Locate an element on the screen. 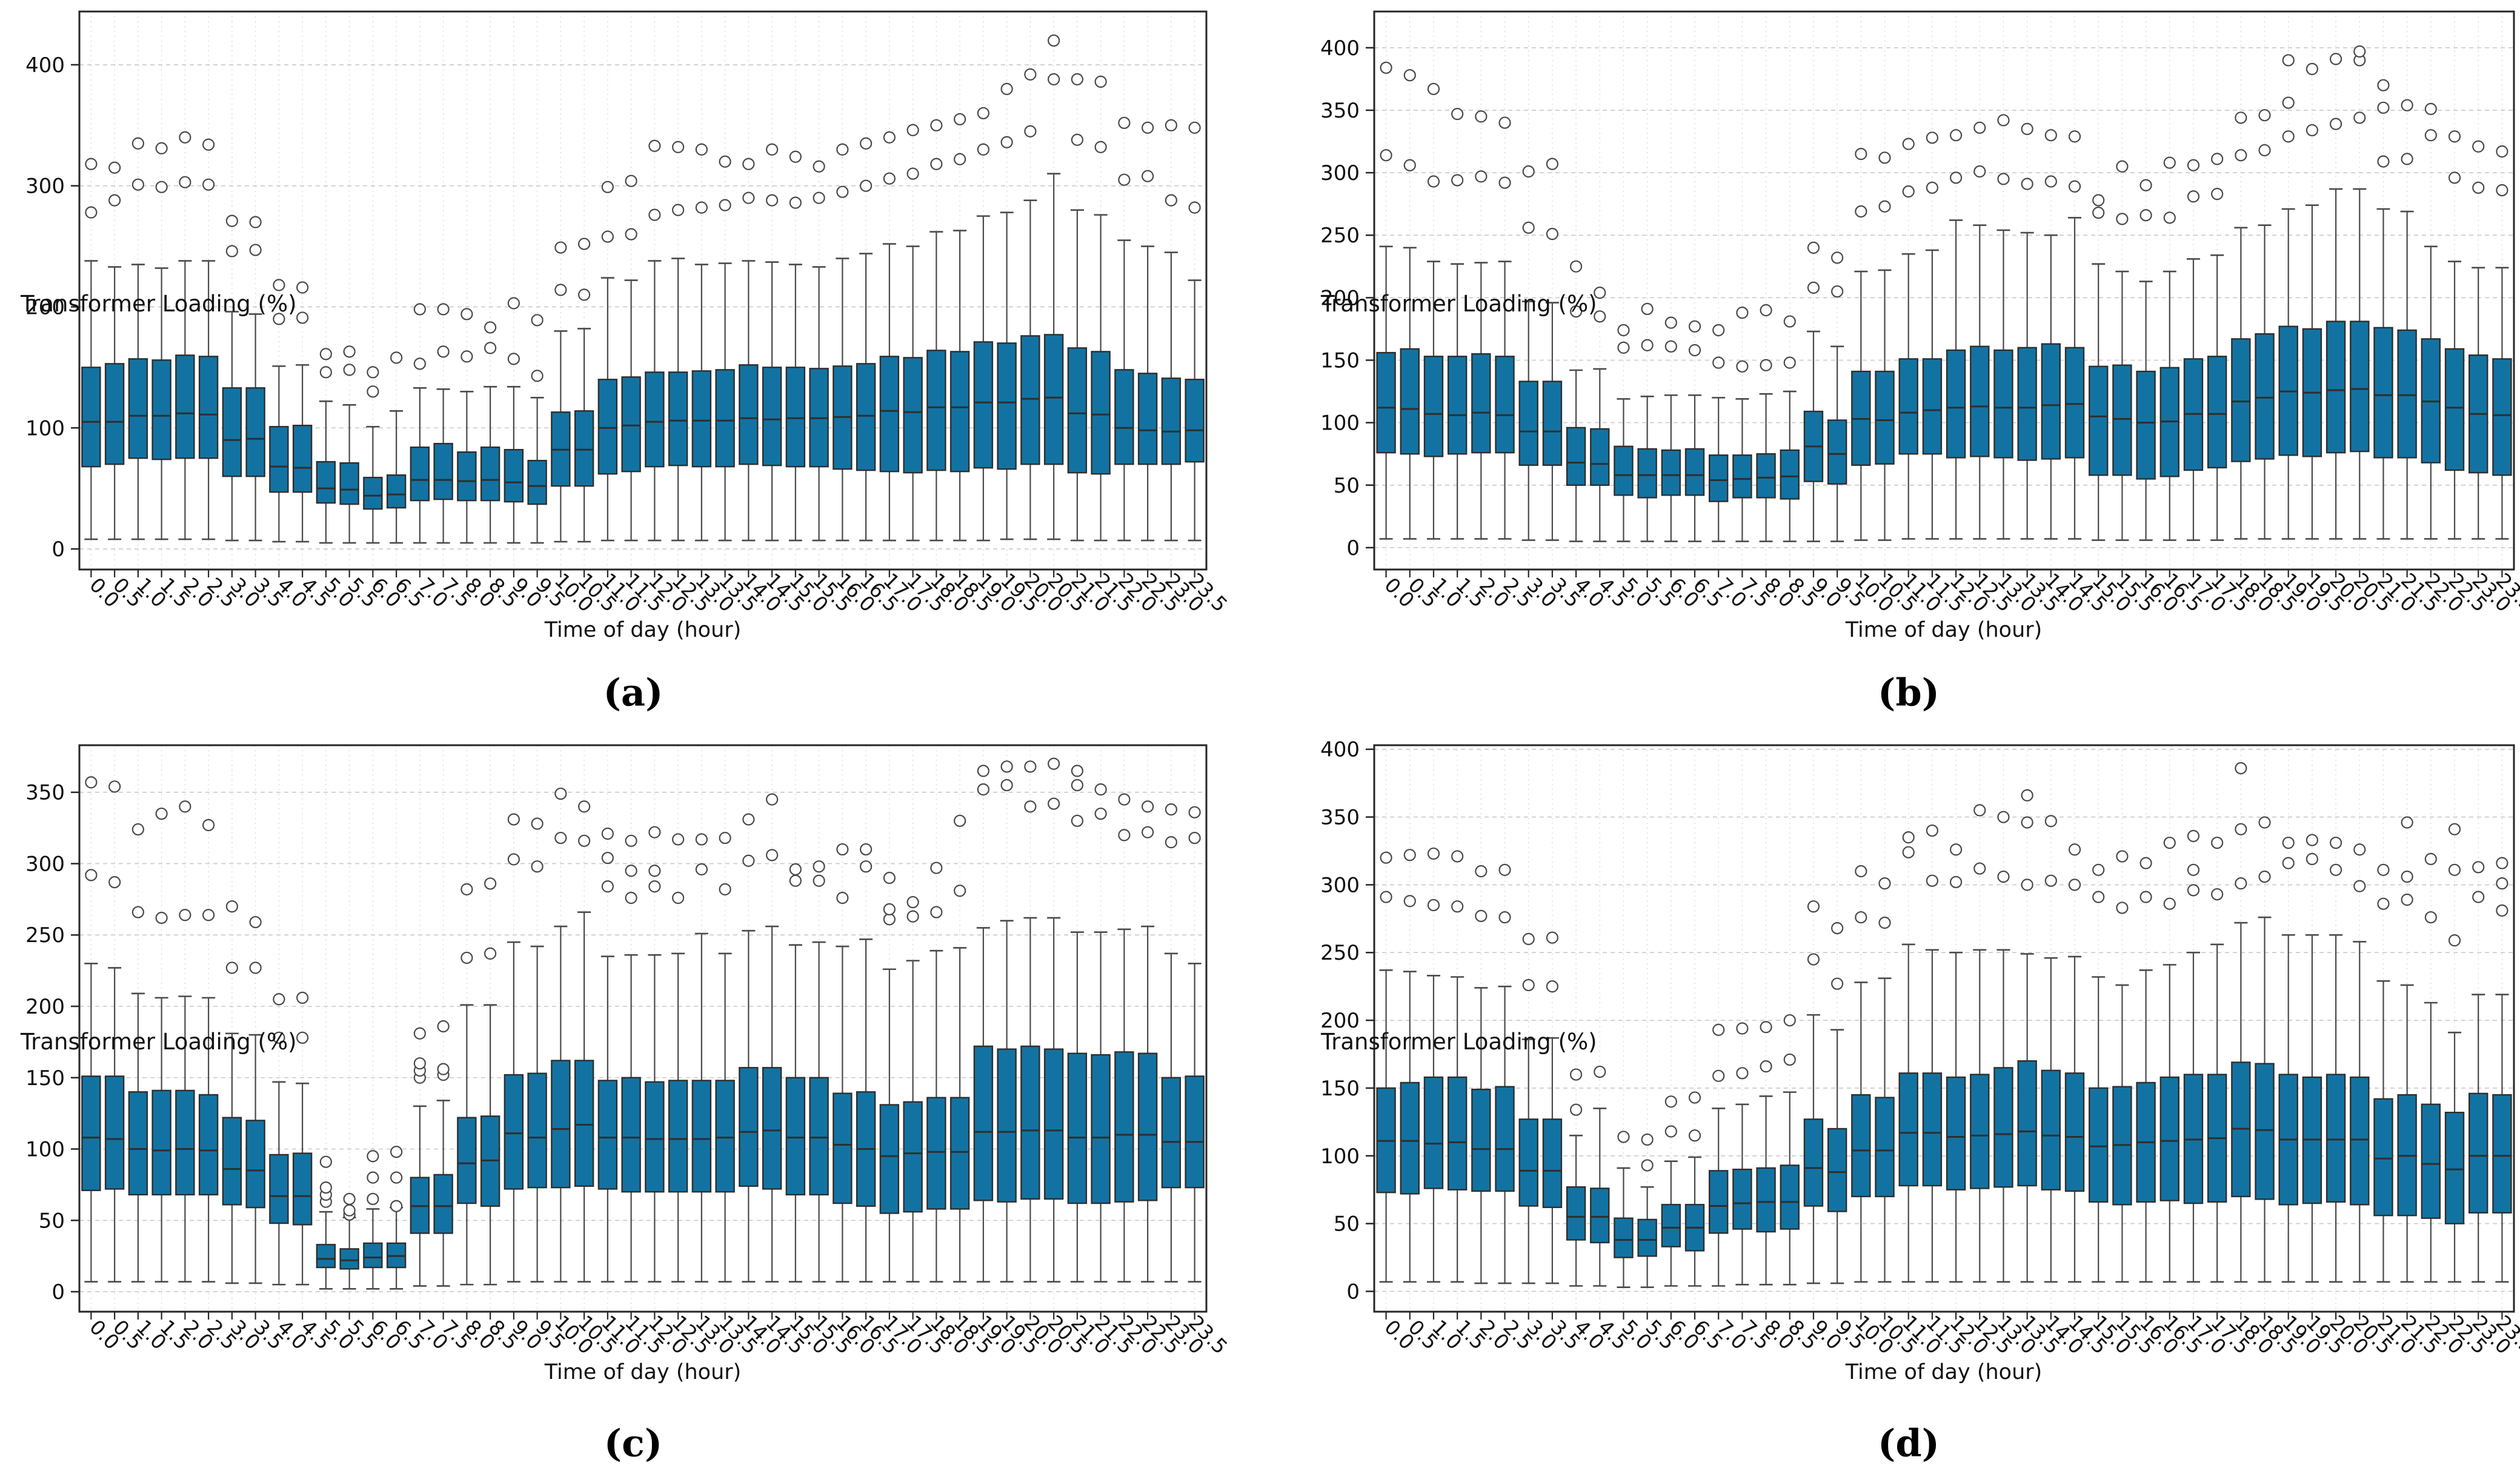 This screenshot has height=1468, width=2520. x-axis-label-c: Time of day (hour) is located at coordinates (643, 1372).